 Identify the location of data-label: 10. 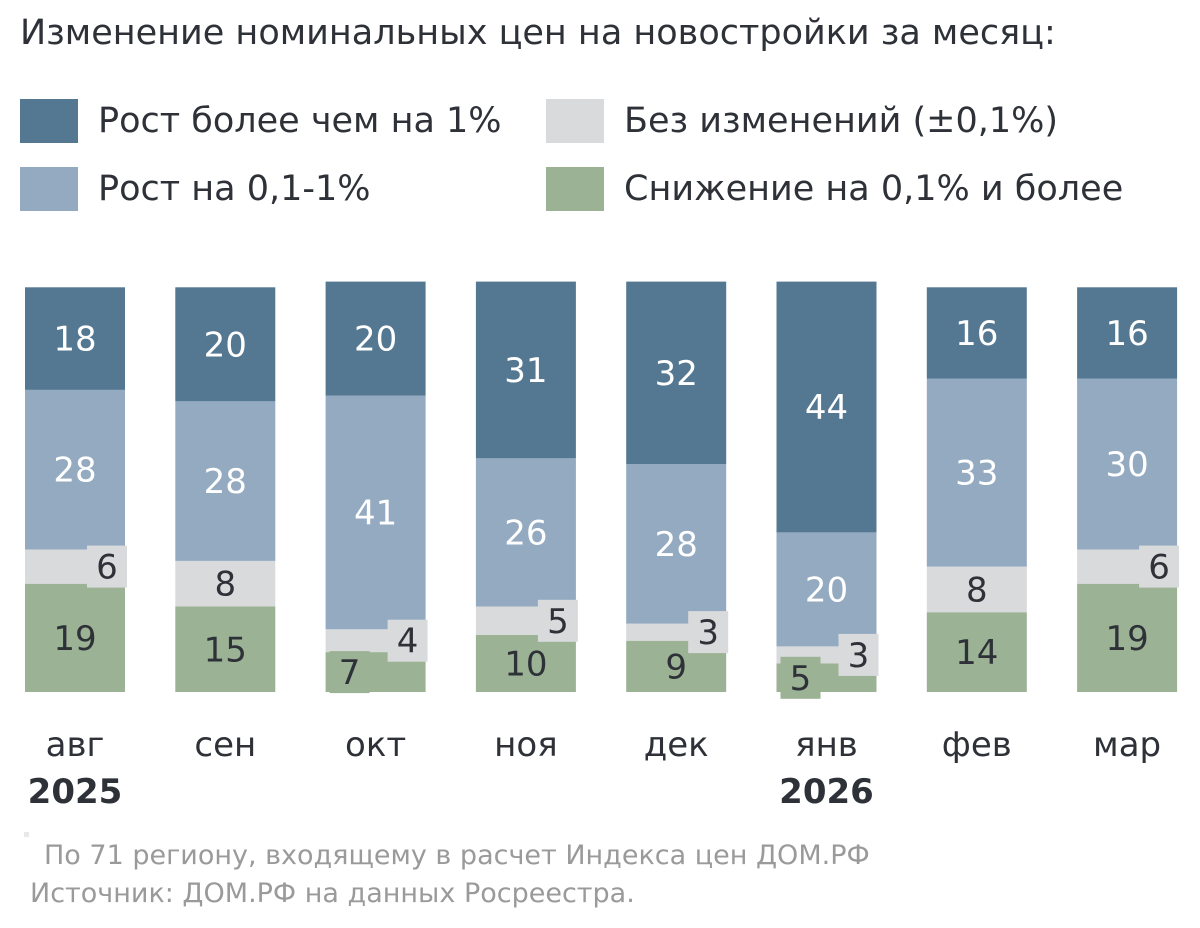
(525, 665).